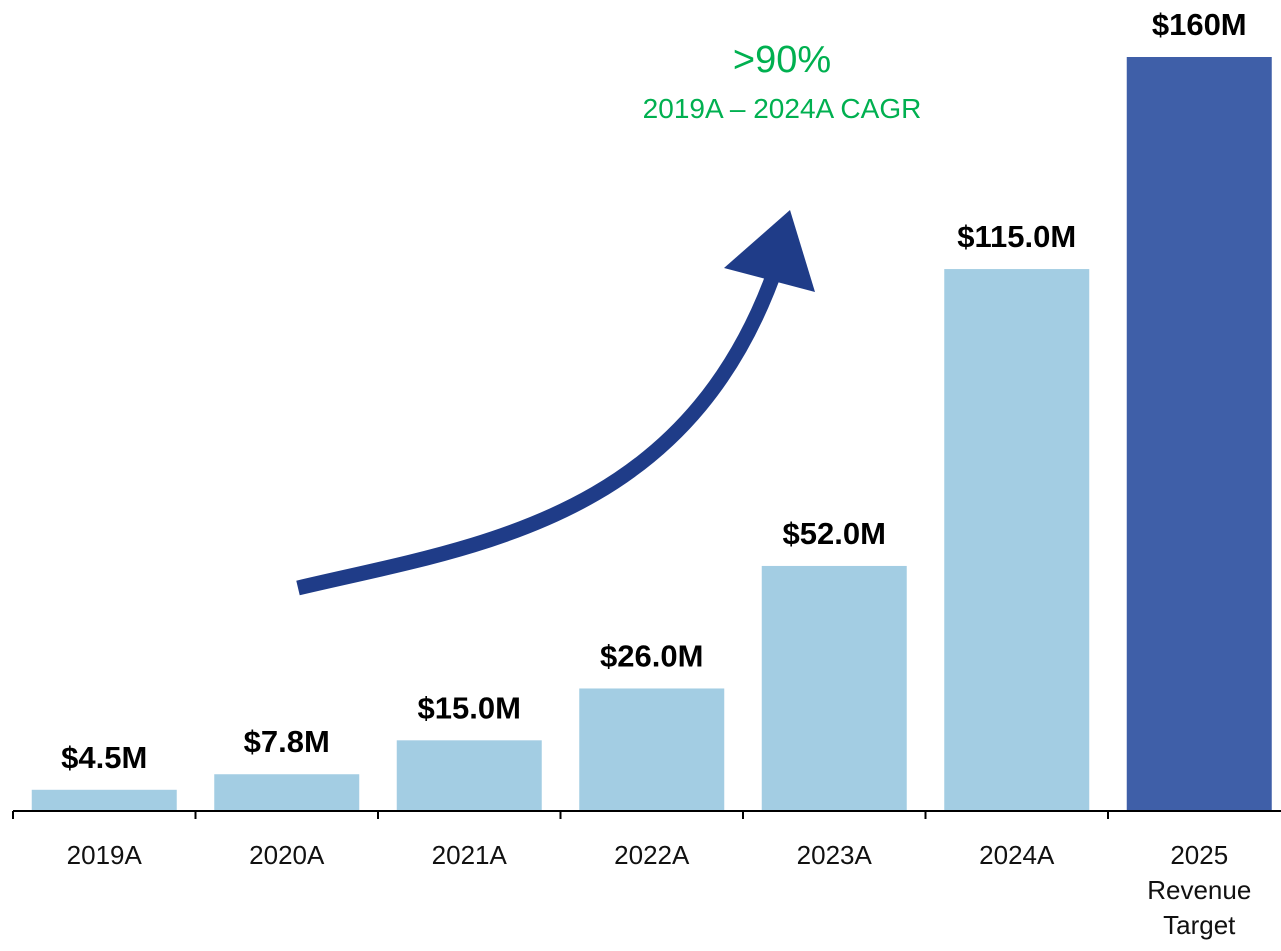  I want to click on growth-arrow, so click(541, 427).